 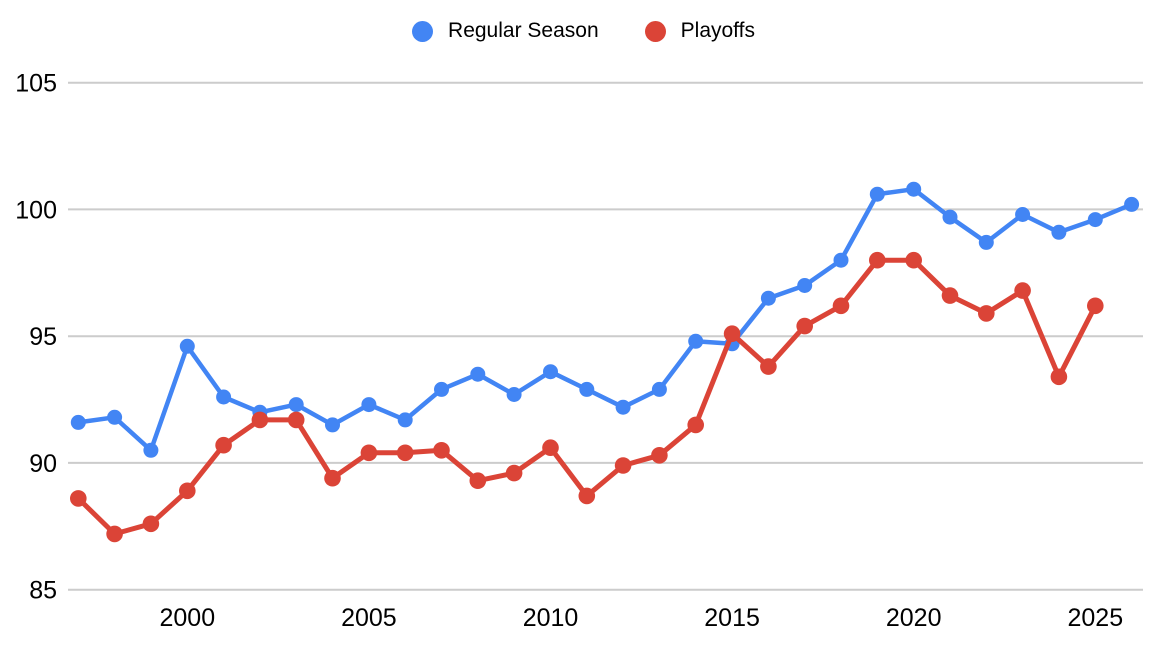 I want to click on y-tick-label: 85, so click(x=43, y=591).